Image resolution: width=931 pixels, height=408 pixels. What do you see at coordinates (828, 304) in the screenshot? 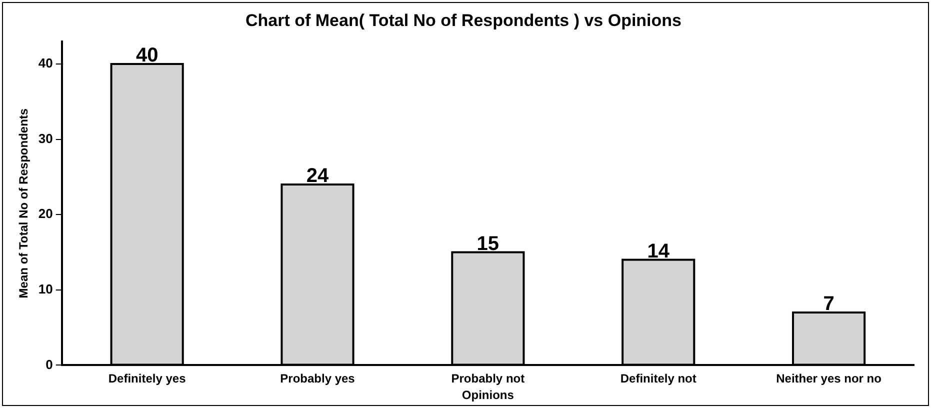
I see `data-label: 7` at bounding box center [828, 304].